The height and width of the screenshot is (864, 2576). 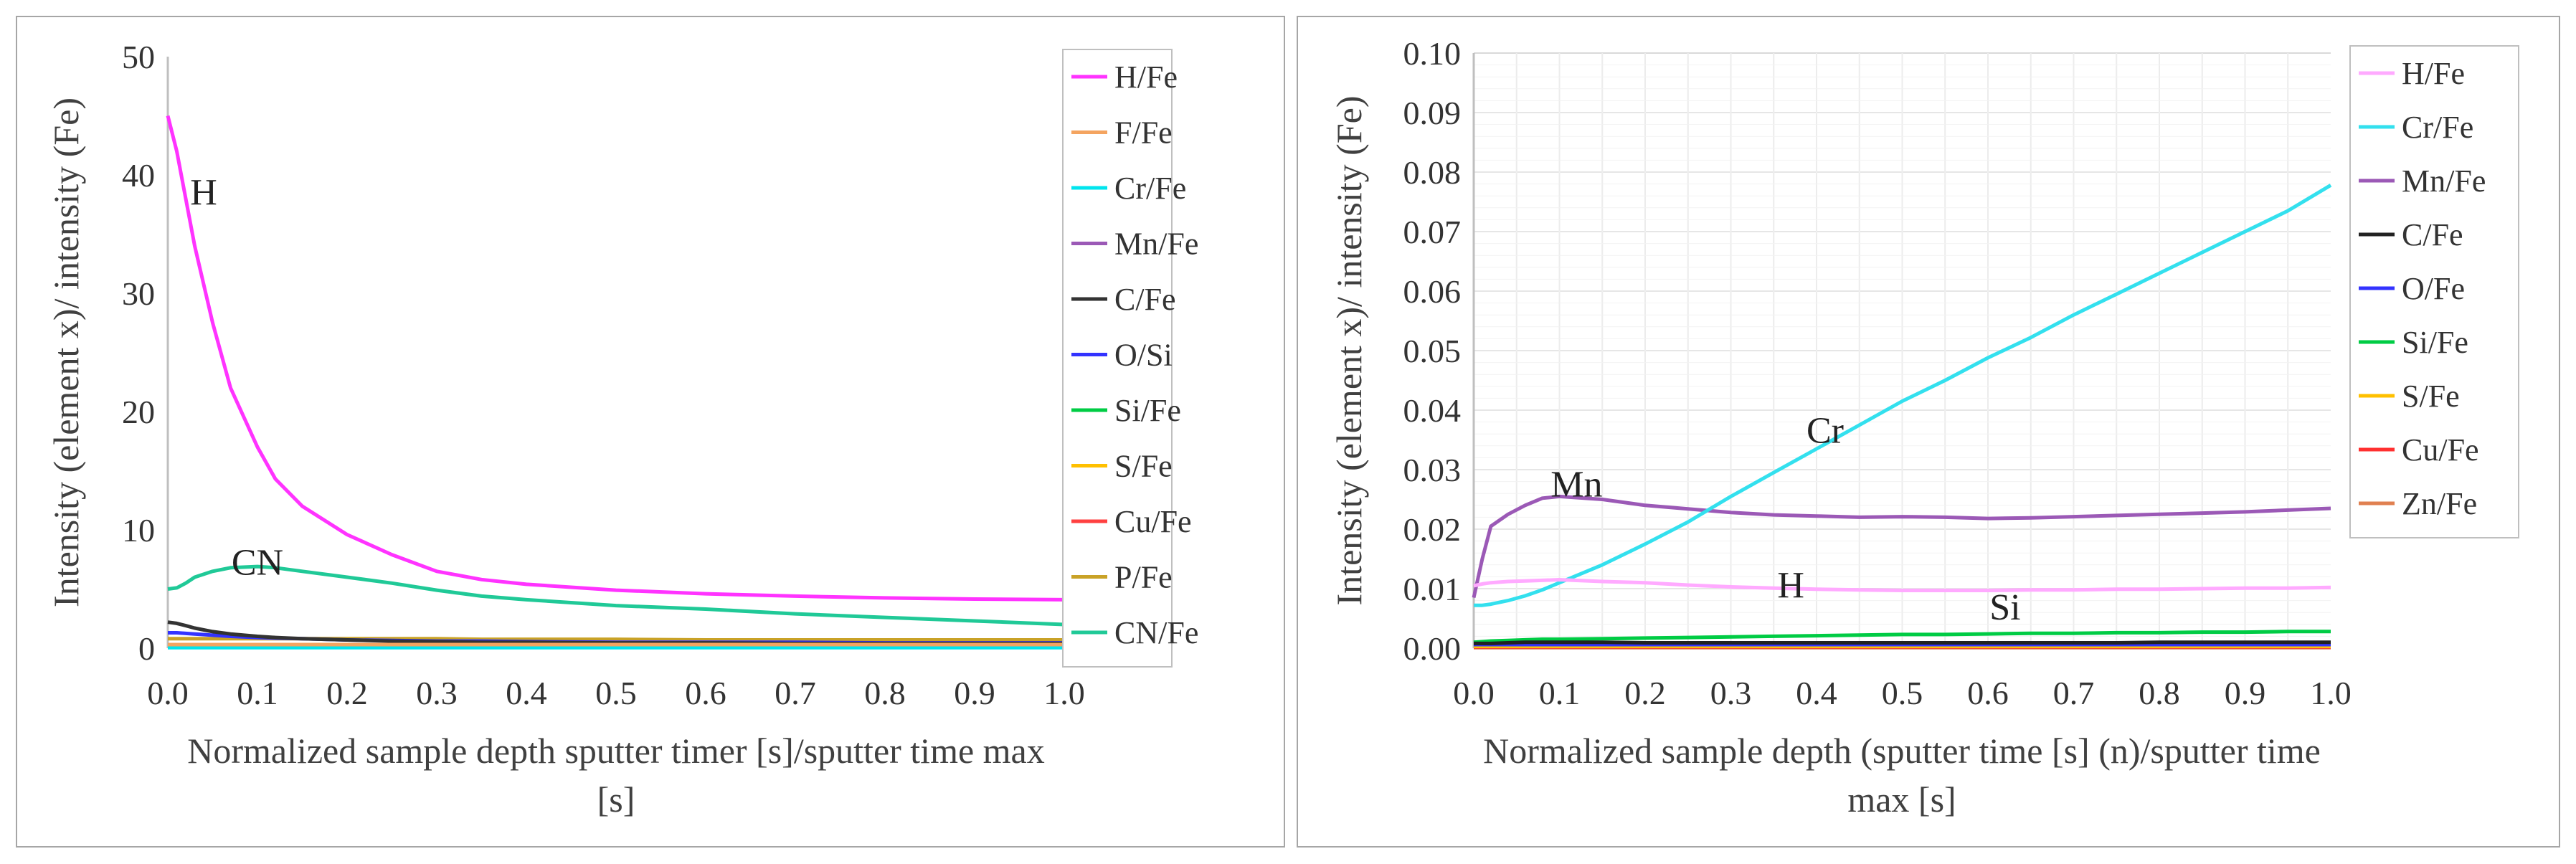 What do you see at coordinates (1901, 799) in the screenshot?
I see `x-axis-title: max [s]` at bounding box center [1901, 799].